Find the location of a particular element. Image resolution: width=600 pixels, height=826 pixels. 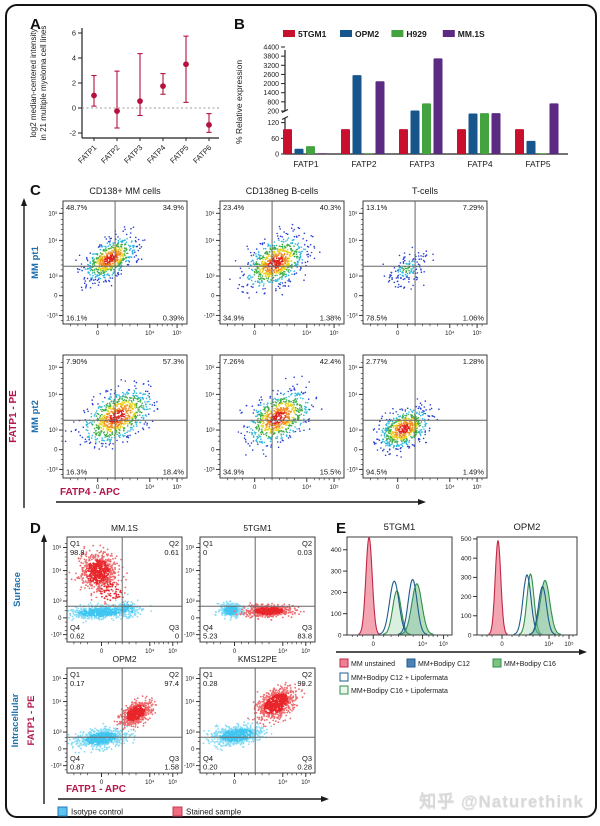

flow-plot-c-r1c1: 7.26% 42.4% 34.9% 15.5% is located at coordinates (282, 416).